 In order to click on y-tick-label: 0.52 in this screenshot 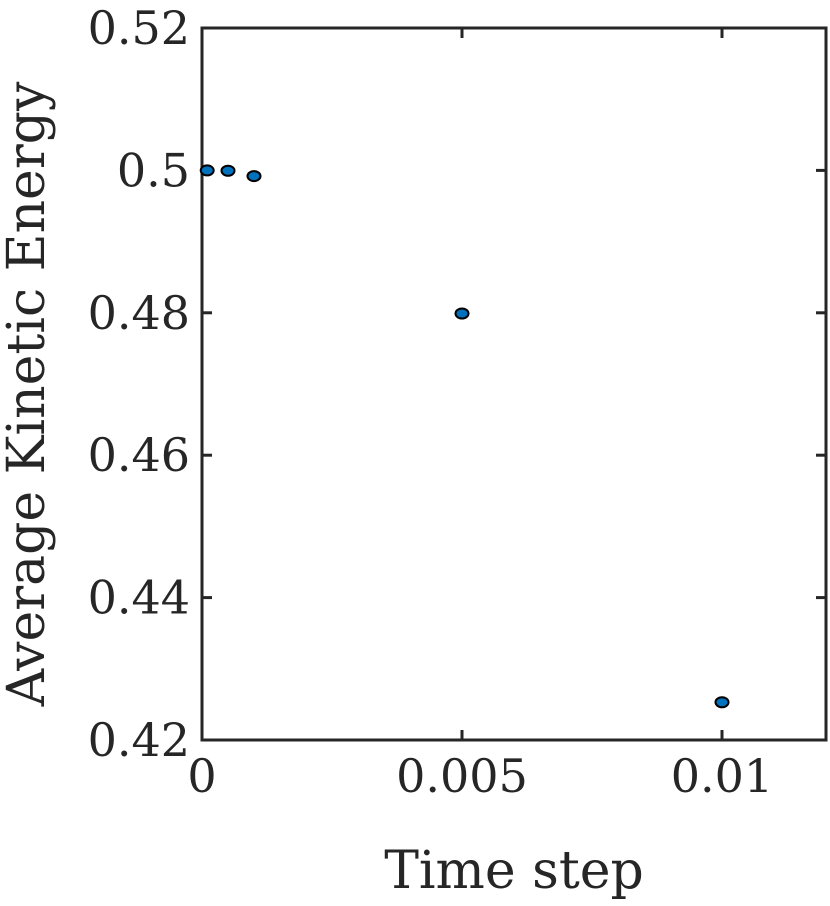, I will do `click(139, 28)`.